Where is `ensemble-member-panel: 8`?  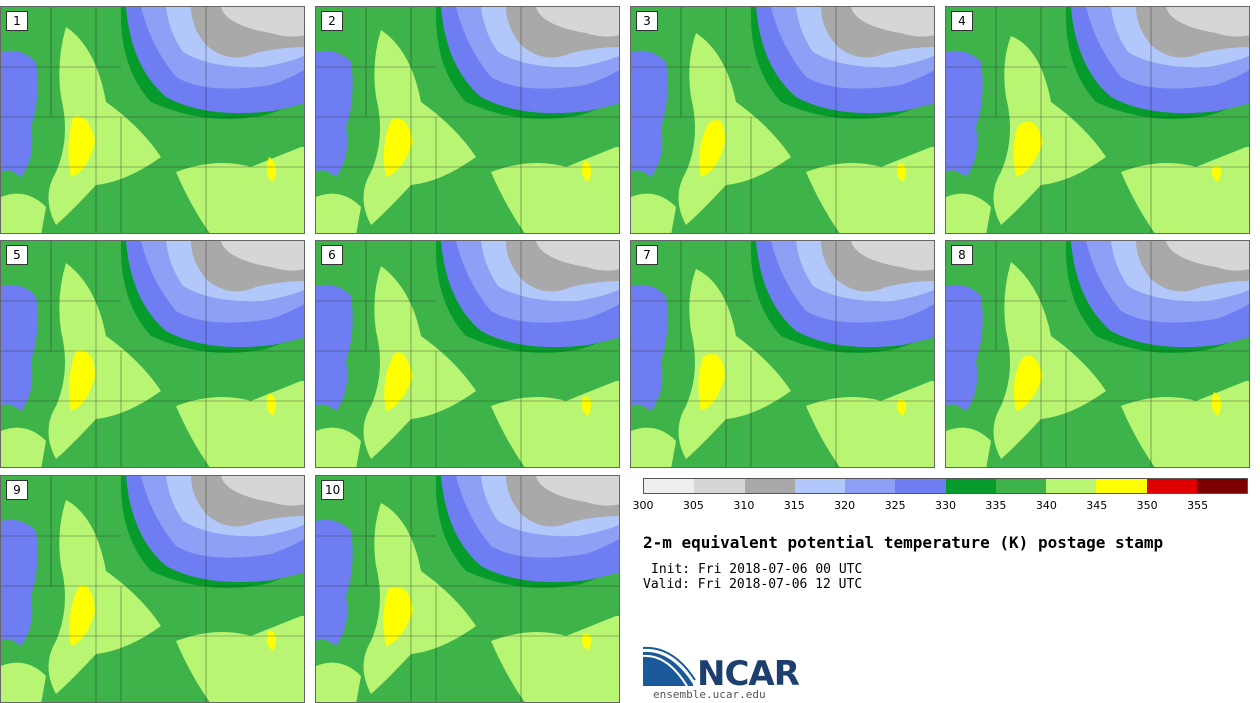
ensemble-member-panel: 8 is located at coordinates (1097, 354).